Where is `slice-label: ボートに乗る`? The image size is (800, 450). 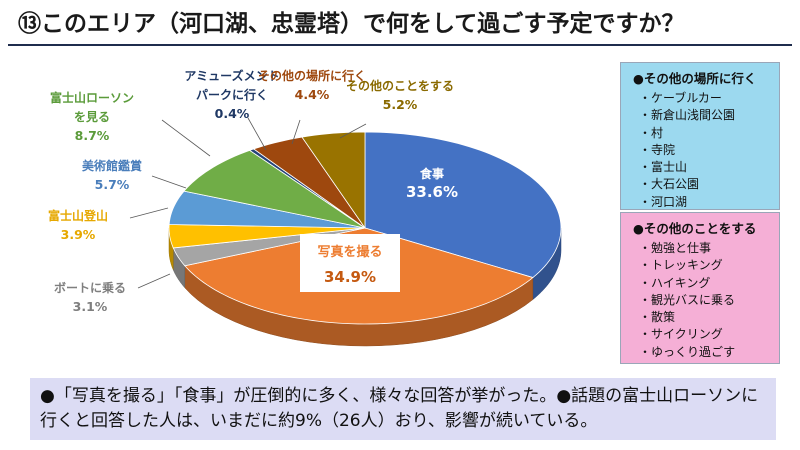 slice-label: ボートに乗る is located at coordinates (90, 287).